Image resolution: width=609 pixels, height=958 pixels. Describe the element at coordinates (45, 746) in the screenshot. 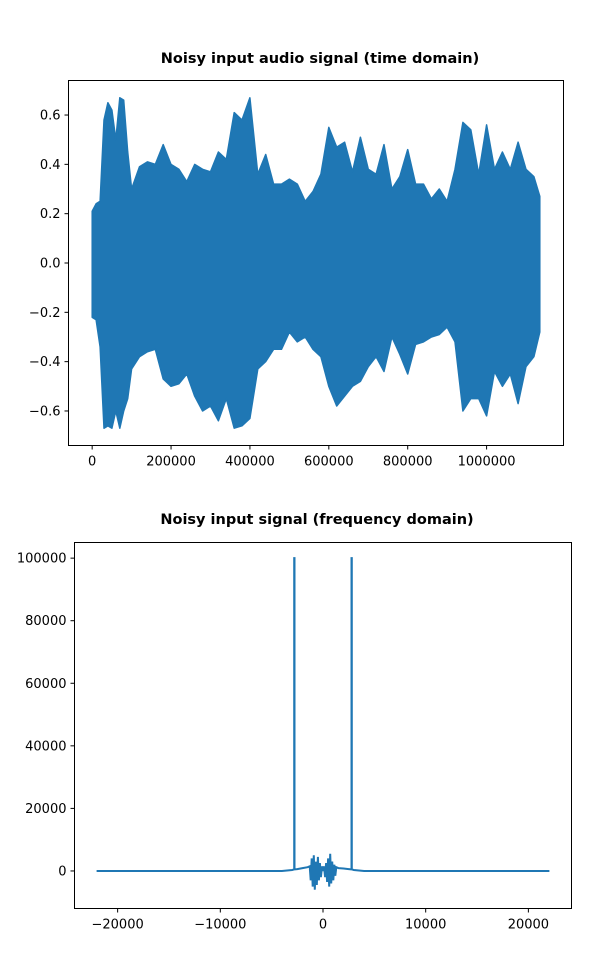

I see `y-tick-label: 40000` at that location.